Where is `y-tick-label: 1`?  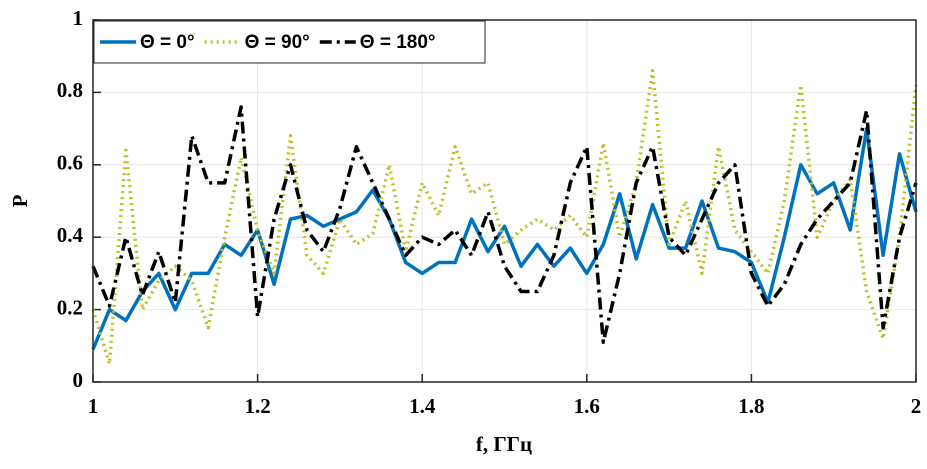
y-tick-label: 1 is located at coordinates (78, 18).